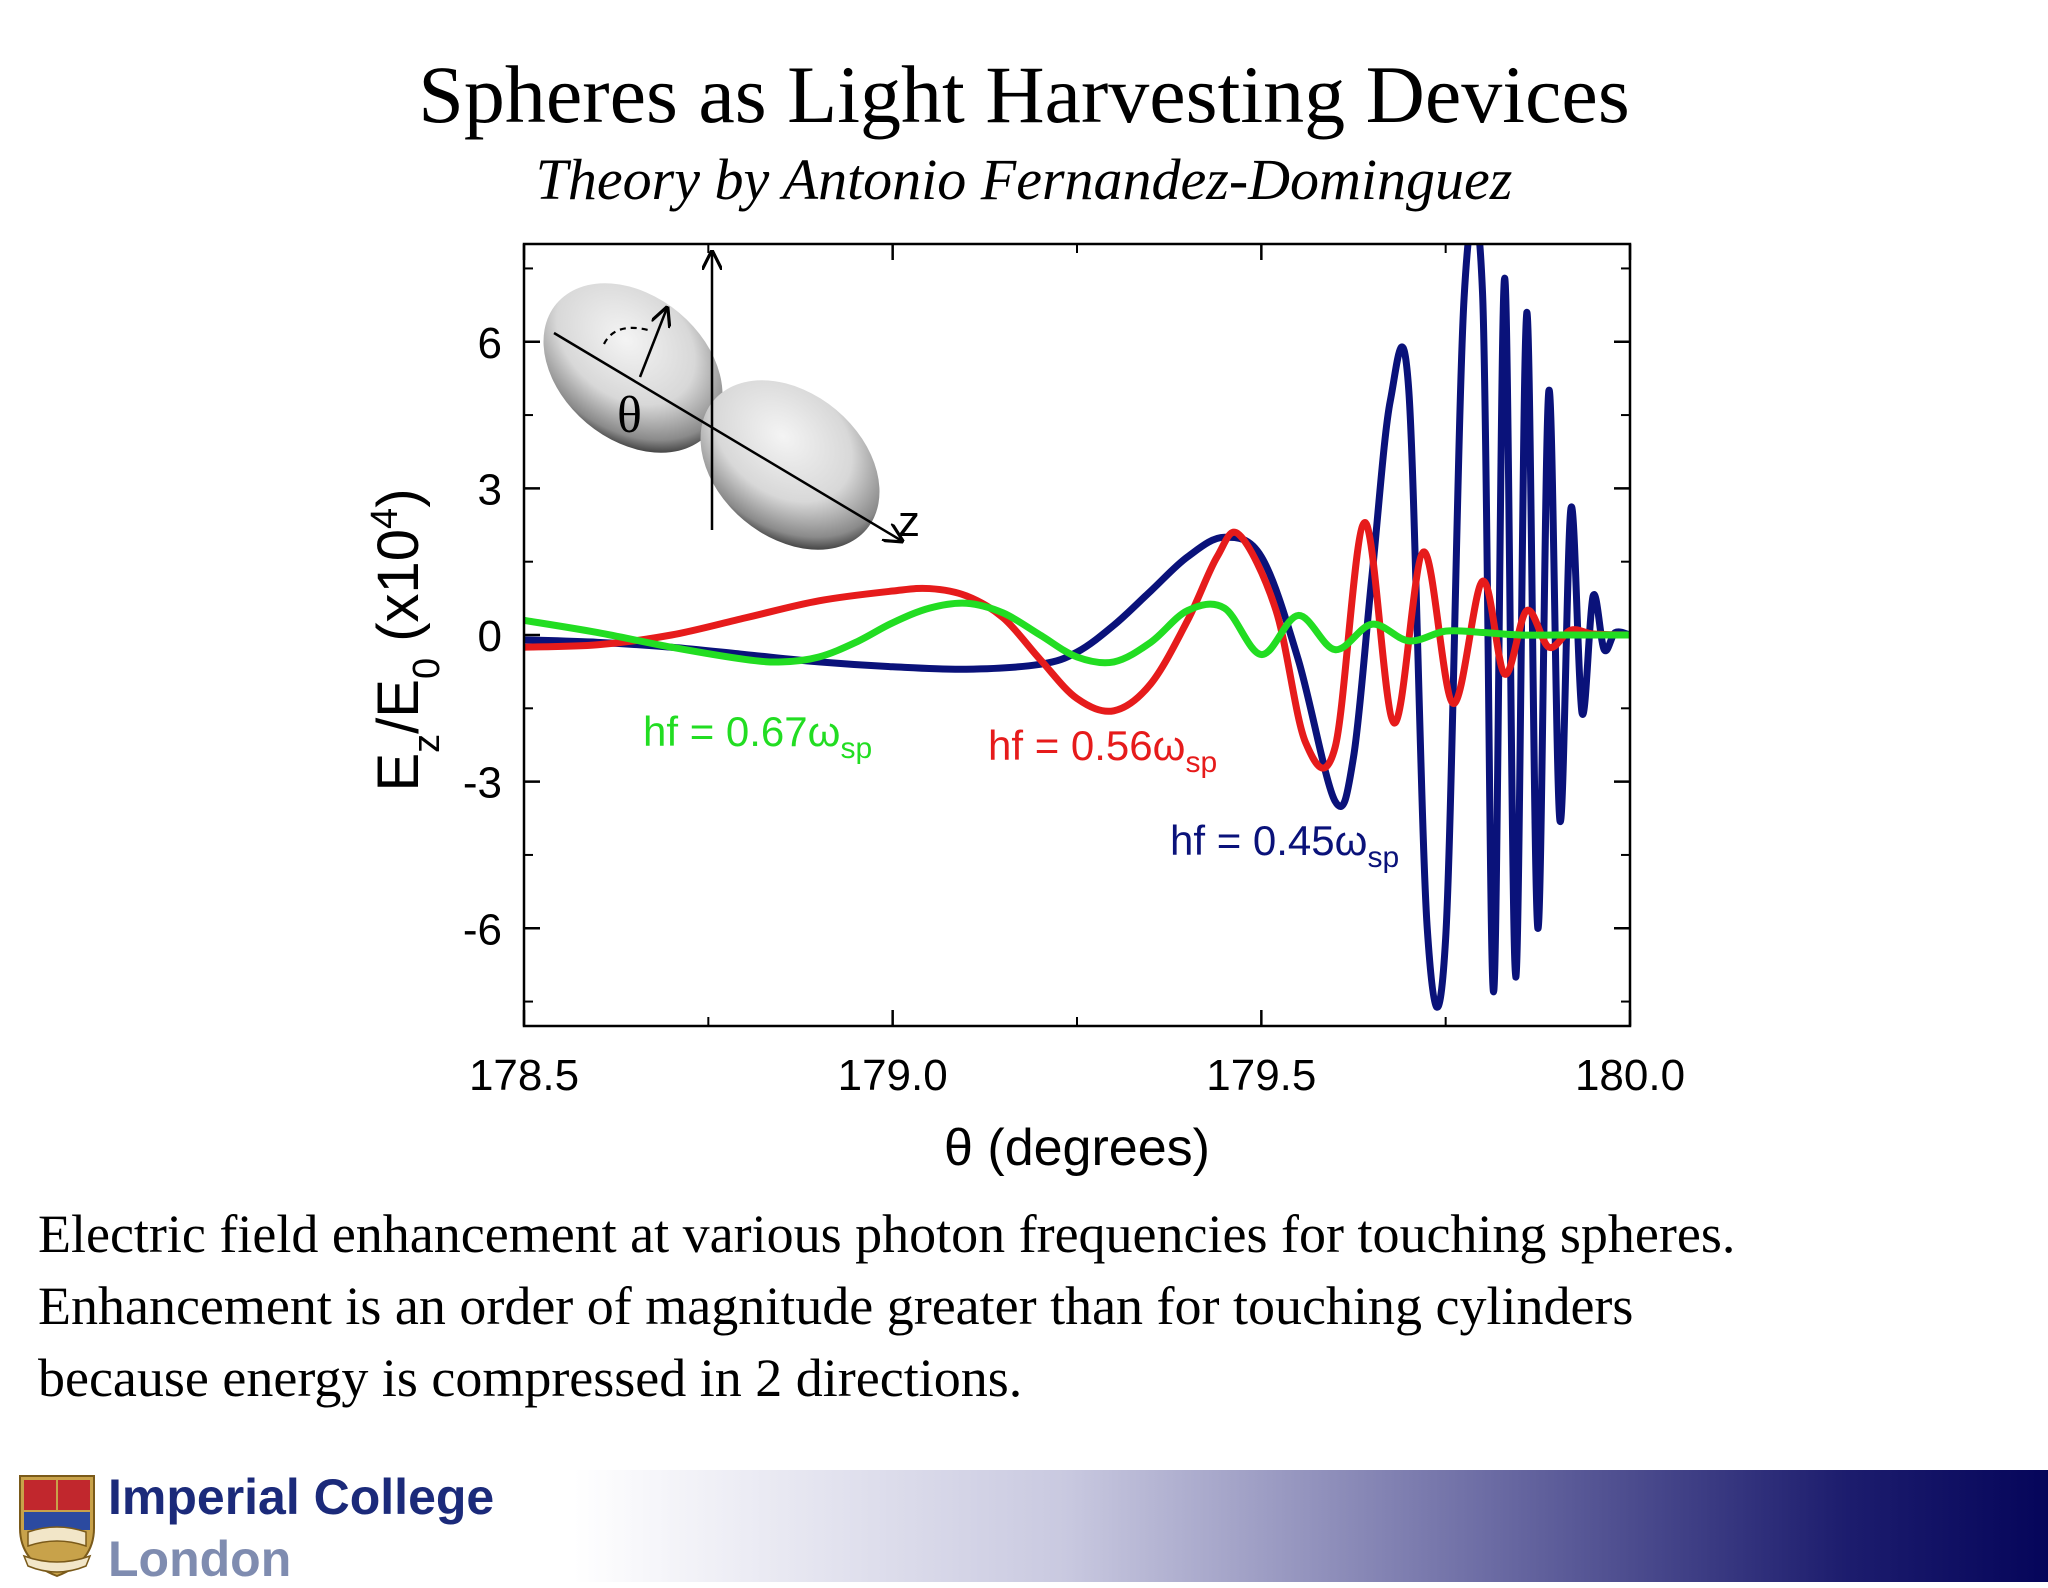 This screenshot has width=2048, height=1588. What do you see at coordinates (490, 489) in the screenshot?
I see `y-tick-label: 3` at bounding box center [490, 489].